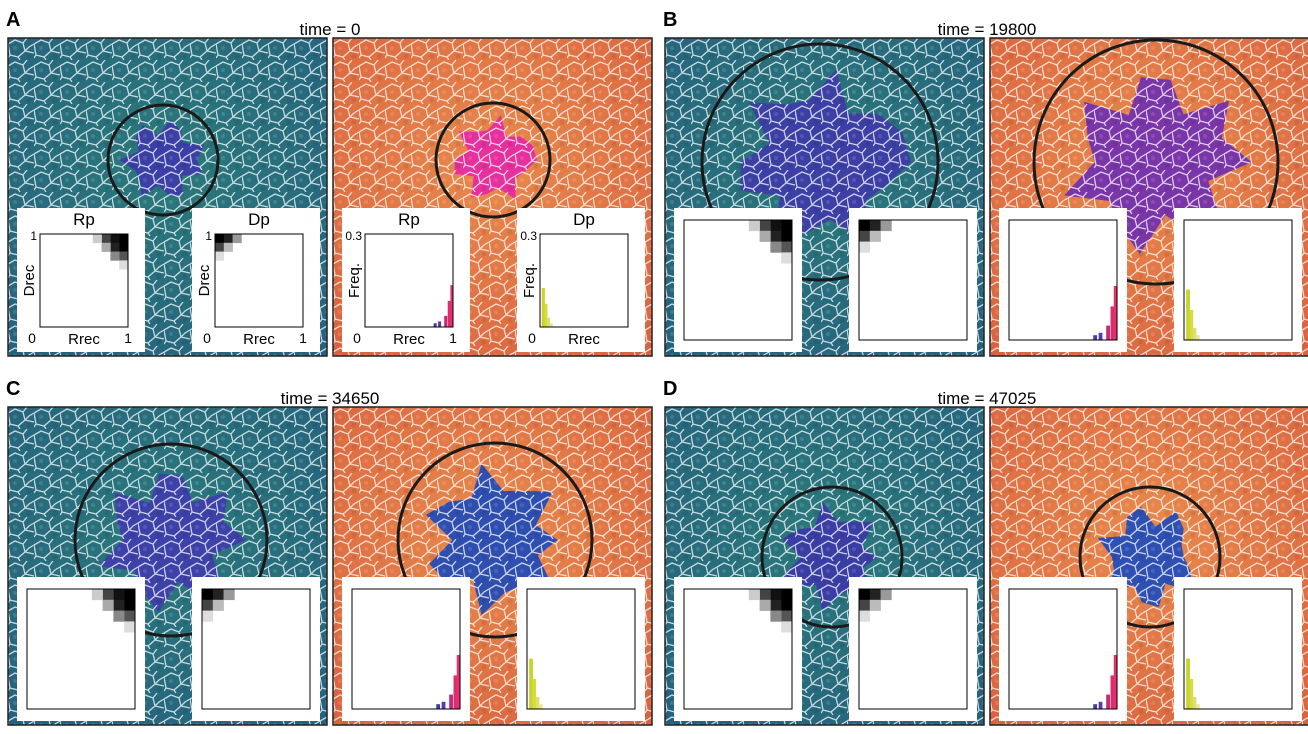 The width and height of the screenshot is (1308, 734). I want to click on simulation-image: Rp 0.3 0 Rrec 1 Freq. Dp 0.3 0 Rrec Freq., so click(492, 197).